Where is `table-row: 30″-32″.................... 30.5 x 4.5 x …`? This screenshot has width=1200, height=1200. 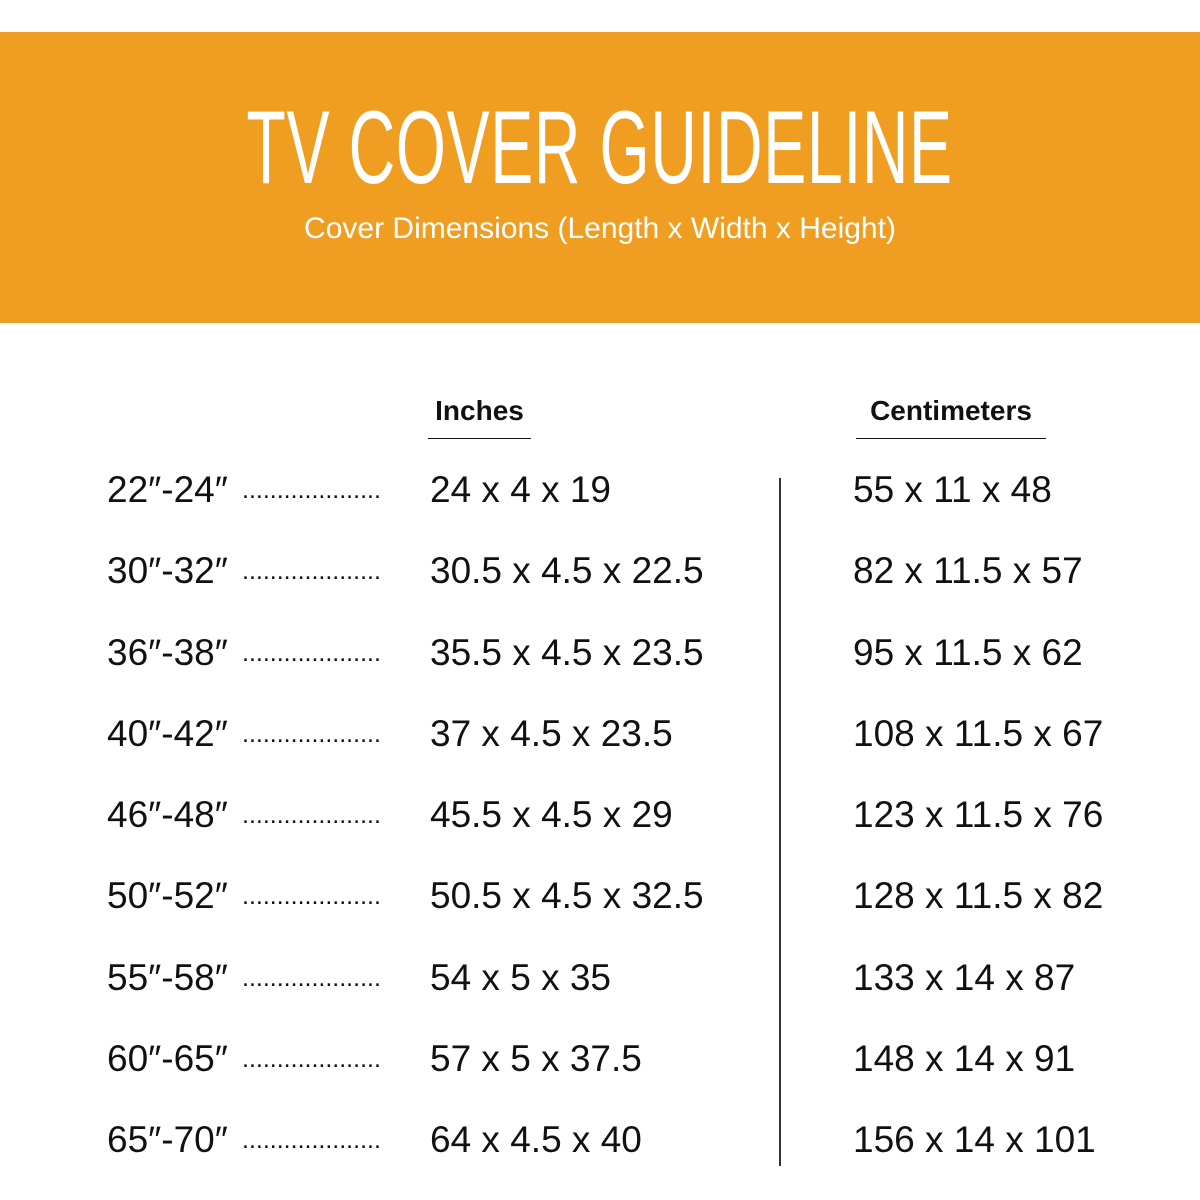 table-row: 30″-32″.................... 30.5 x 4.5 x … is located at coordinates (600, 586).